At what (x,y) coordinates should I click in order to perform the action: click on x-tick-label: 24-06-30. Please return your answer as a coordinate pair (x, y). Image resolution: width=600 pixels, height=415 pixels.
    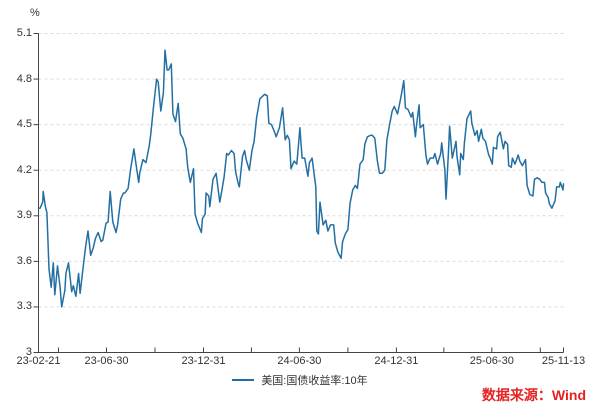
    Looking at the image, I should click on (299, 361).